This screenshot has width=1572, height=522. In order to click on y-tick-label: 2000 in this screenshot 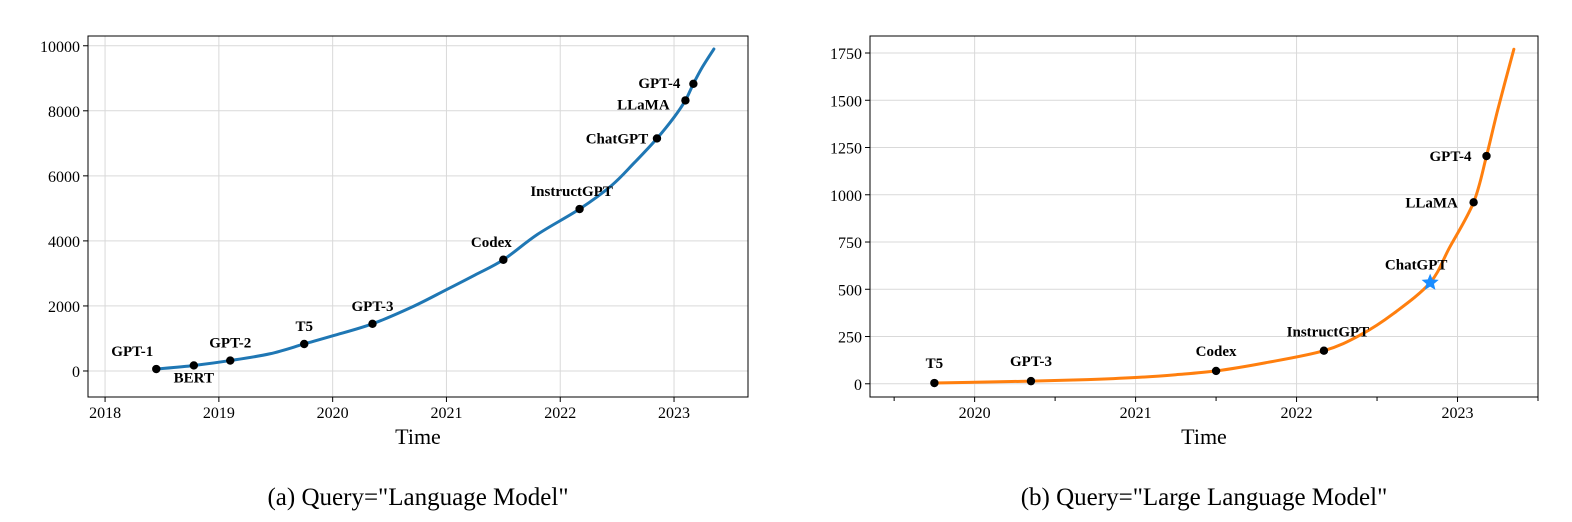, I will do `click(64, 307)`.